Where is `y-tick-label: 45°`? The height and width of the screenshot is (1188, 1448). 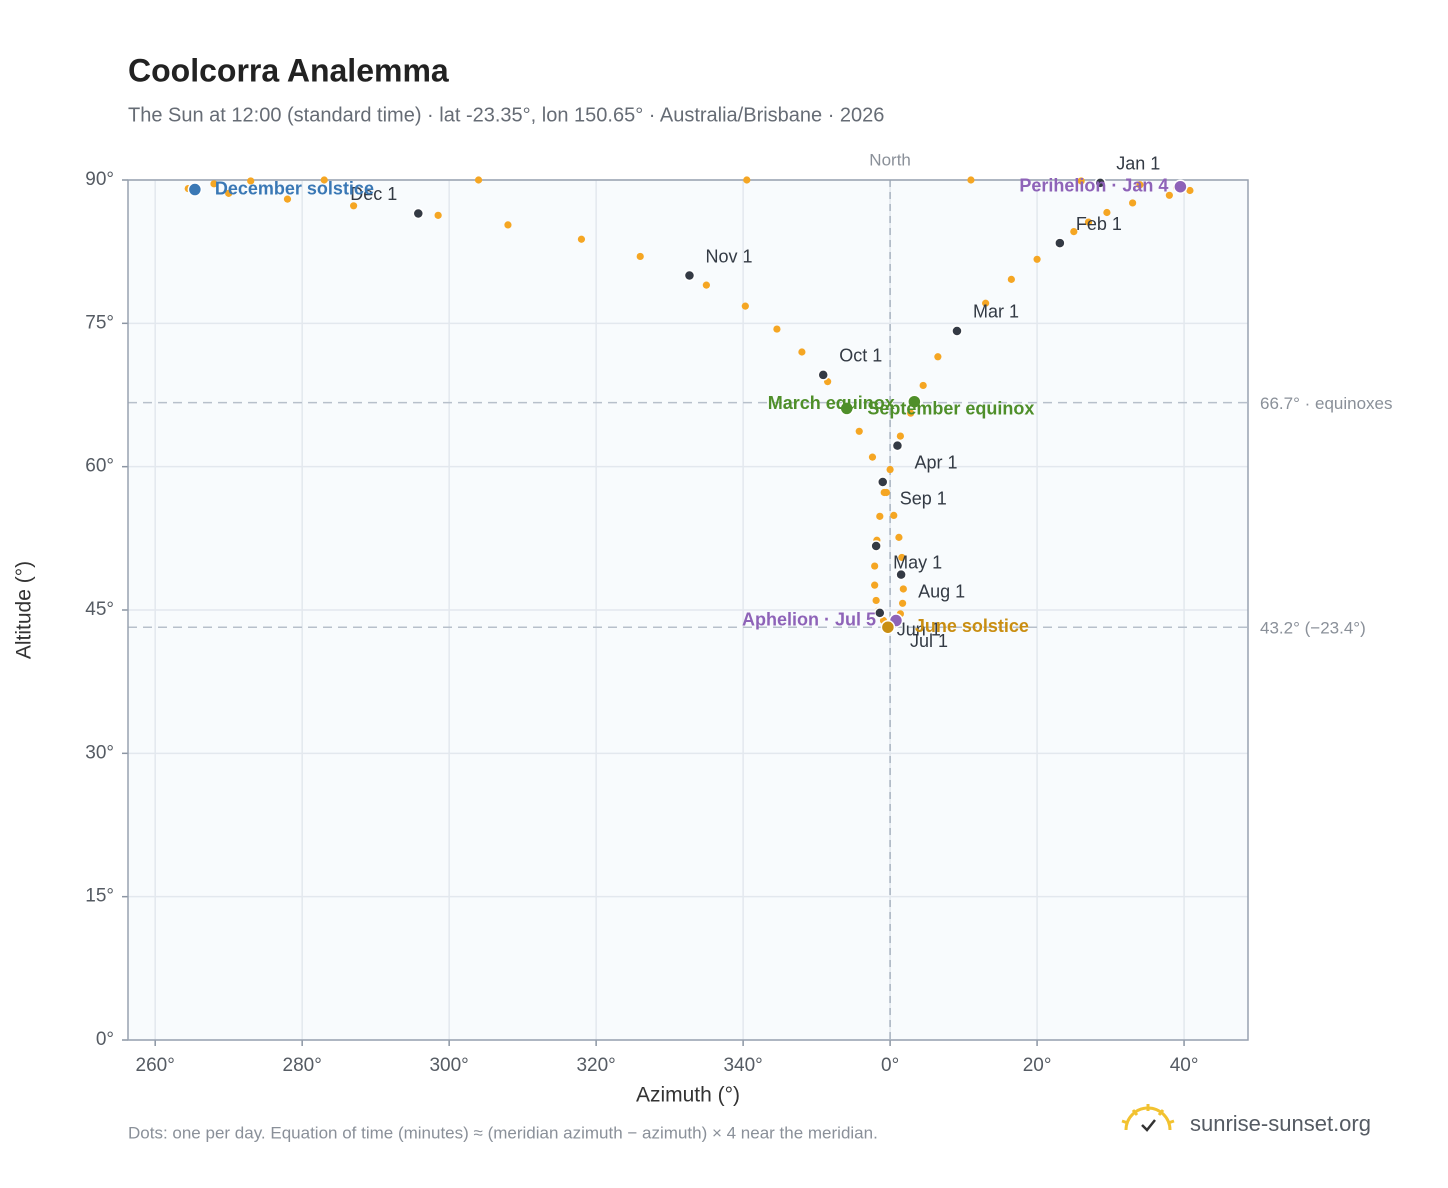
y-tick-label: 45° is located at coordinates (99, 609).